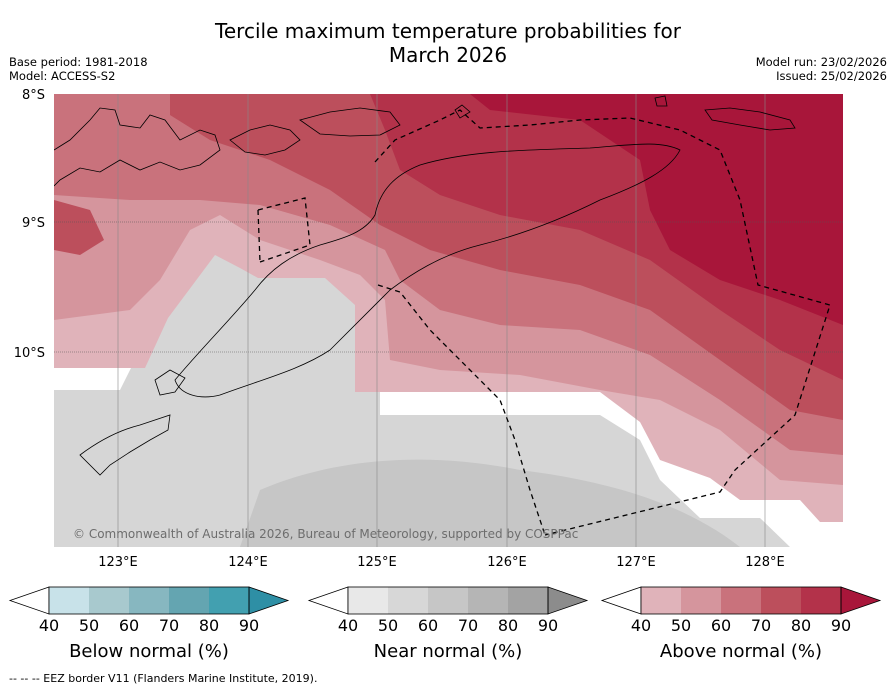 The height and width of the screenshot is (690, 896). What do you see at coordinates (350, 122) in the screenshot?
I see `alor-east-coast` at bounding box center [350, 122].